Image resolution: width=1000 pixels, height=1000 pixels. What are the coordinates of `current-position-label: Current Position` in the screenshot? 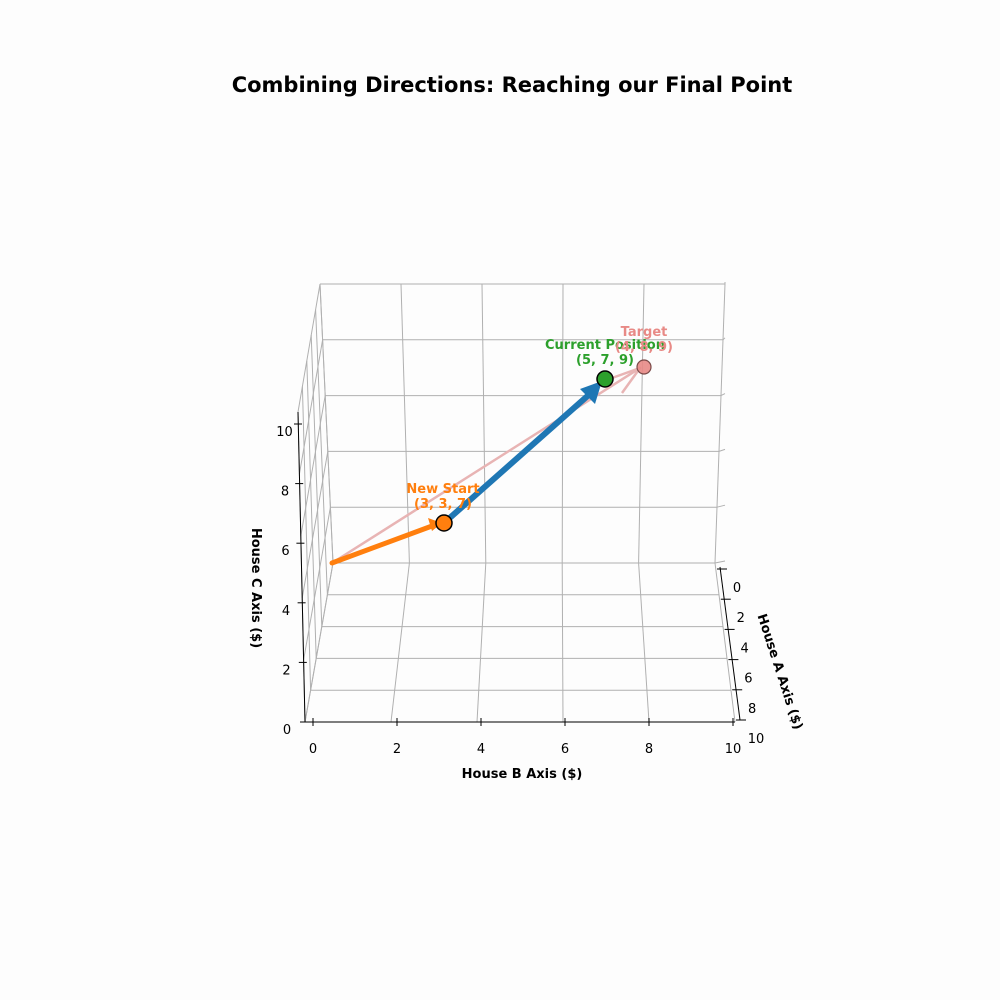 It's located at (605, 345).